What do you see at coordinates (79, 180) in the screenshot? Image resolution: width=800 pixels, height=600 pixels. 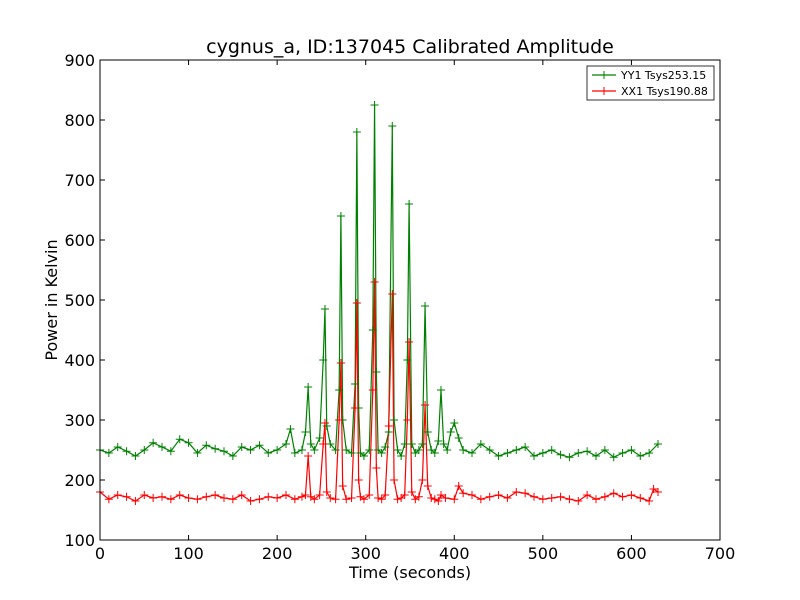 I see `y-tick-label: 700` at bounding box center [79, 180].